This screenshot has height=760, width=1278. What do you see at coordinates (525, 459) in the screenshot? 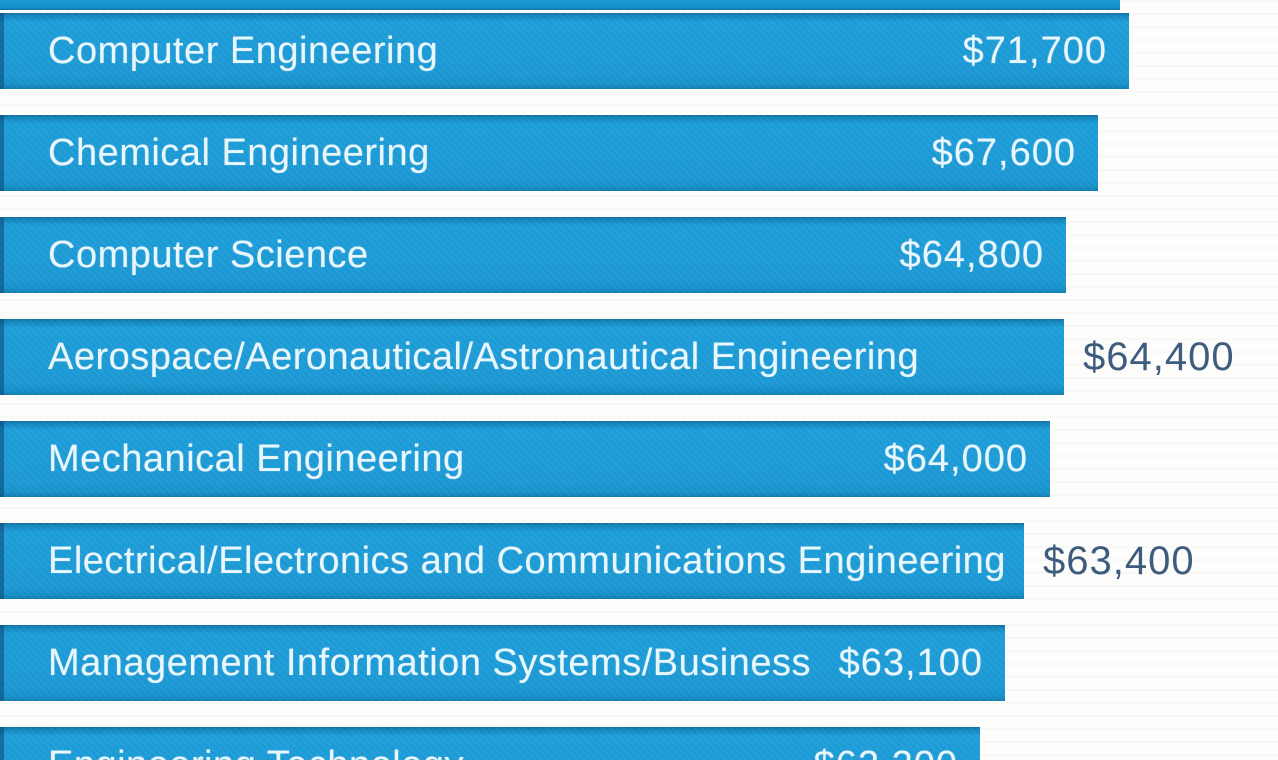
I see `bar-mechanical-engineering: Mechanical Engineering $64,000` at bounding box center [525, 459].